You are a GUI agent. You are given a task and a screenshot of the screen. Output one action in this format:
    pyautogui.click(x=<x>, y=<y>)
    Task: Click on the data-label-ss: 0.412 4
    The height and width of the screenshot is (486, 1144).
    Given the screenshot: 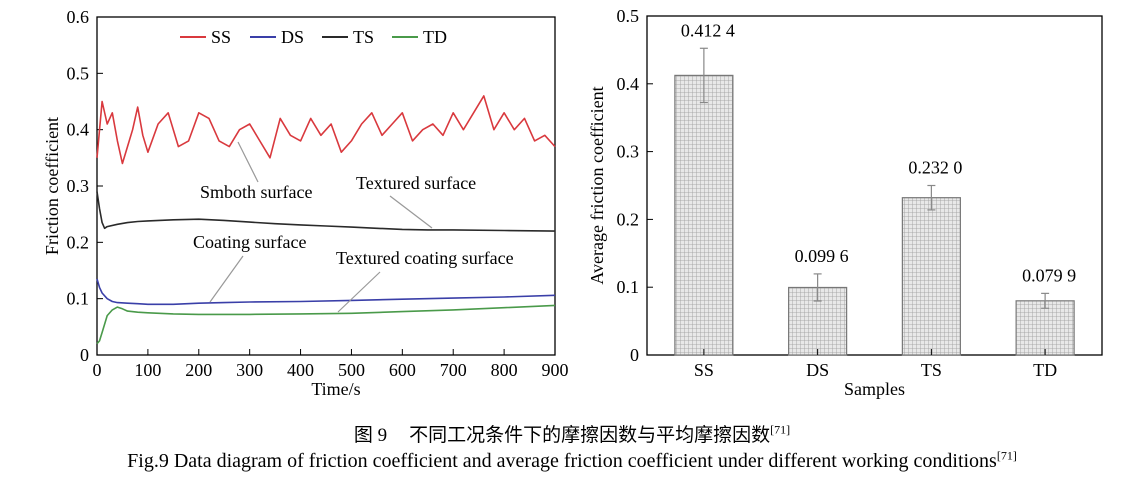 What is the action you would take?
    pyautogui.click(x=708, y=30)
    